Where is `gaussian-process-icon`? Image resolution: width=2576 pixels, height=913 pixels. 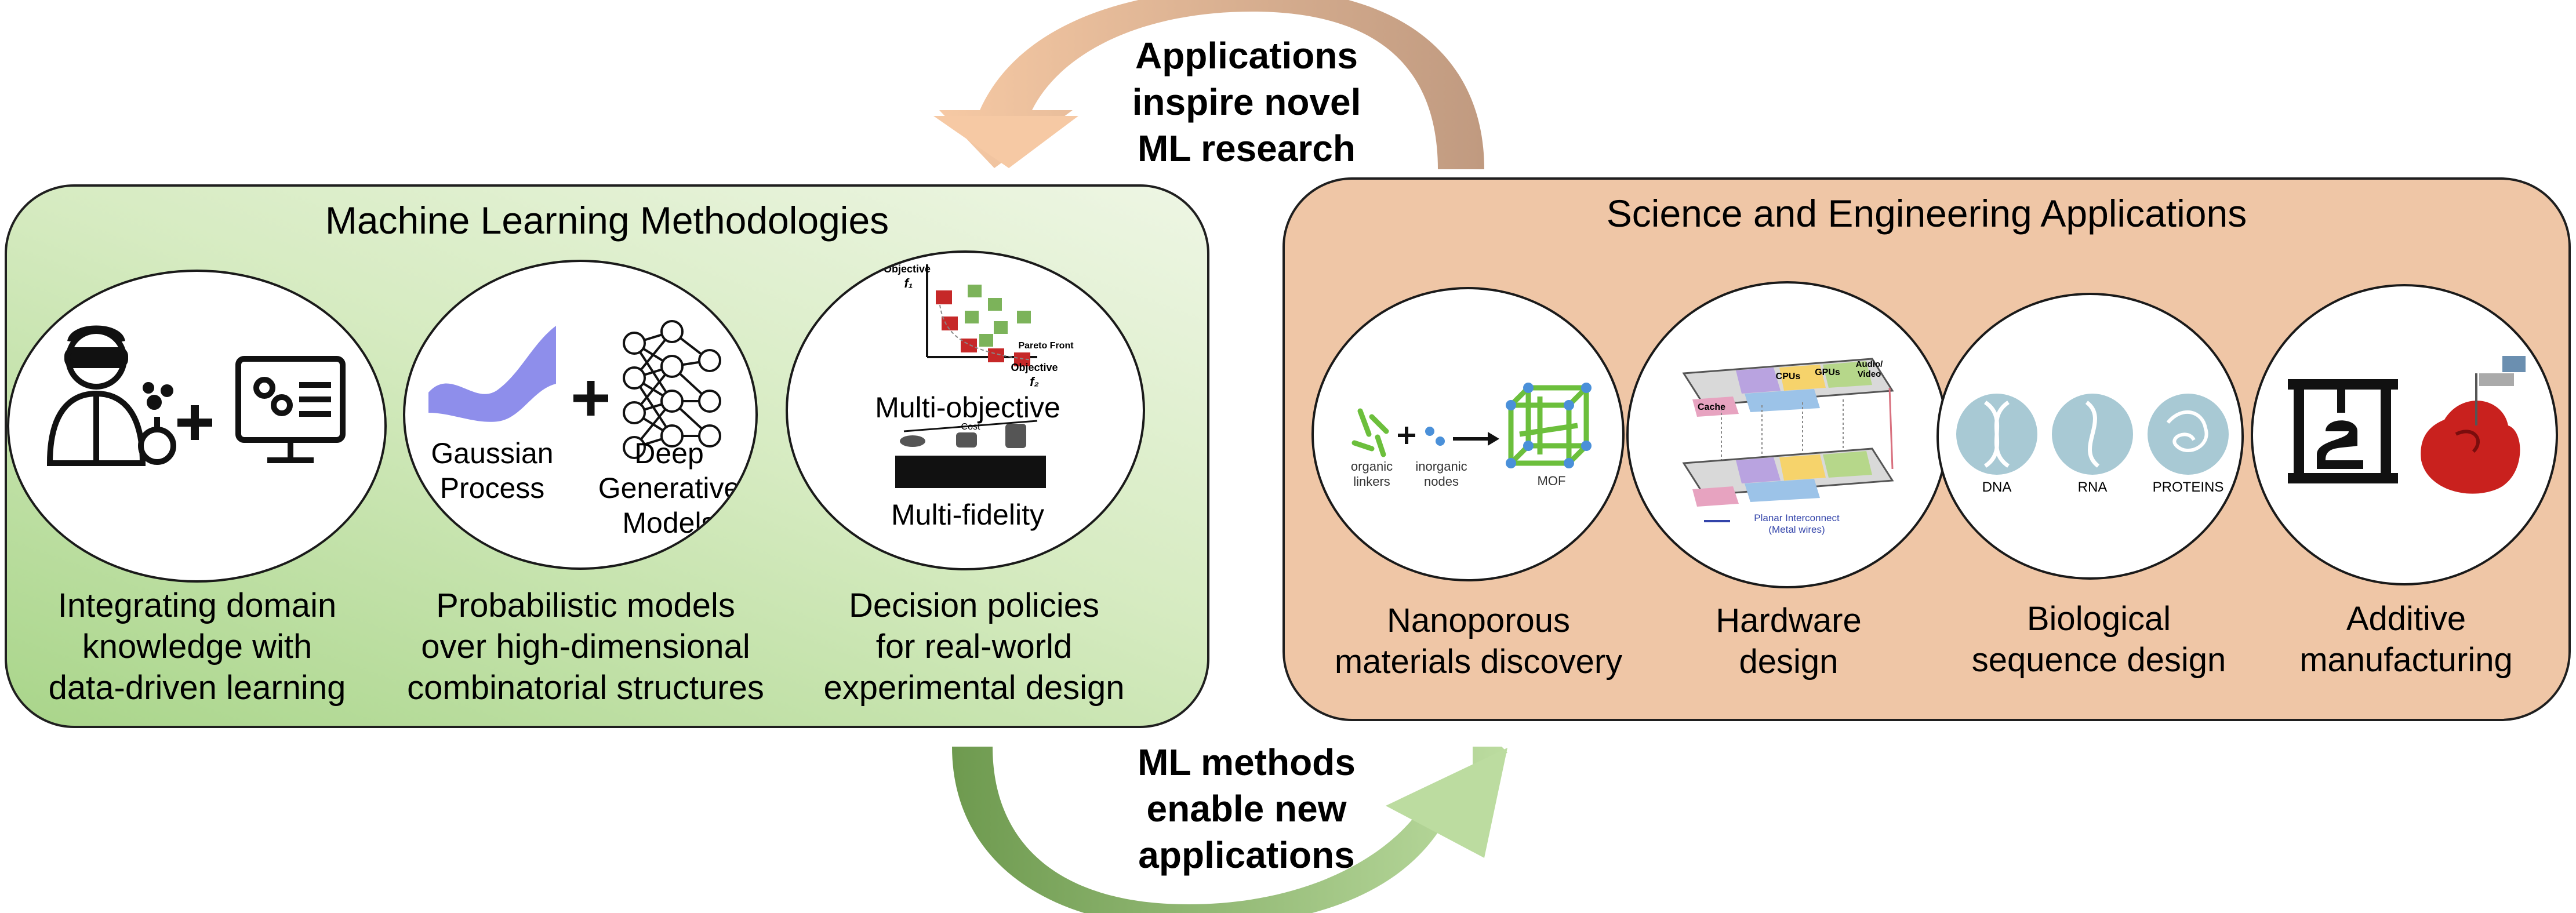
gaussian-process-icon is located at coordinates (492, 374).